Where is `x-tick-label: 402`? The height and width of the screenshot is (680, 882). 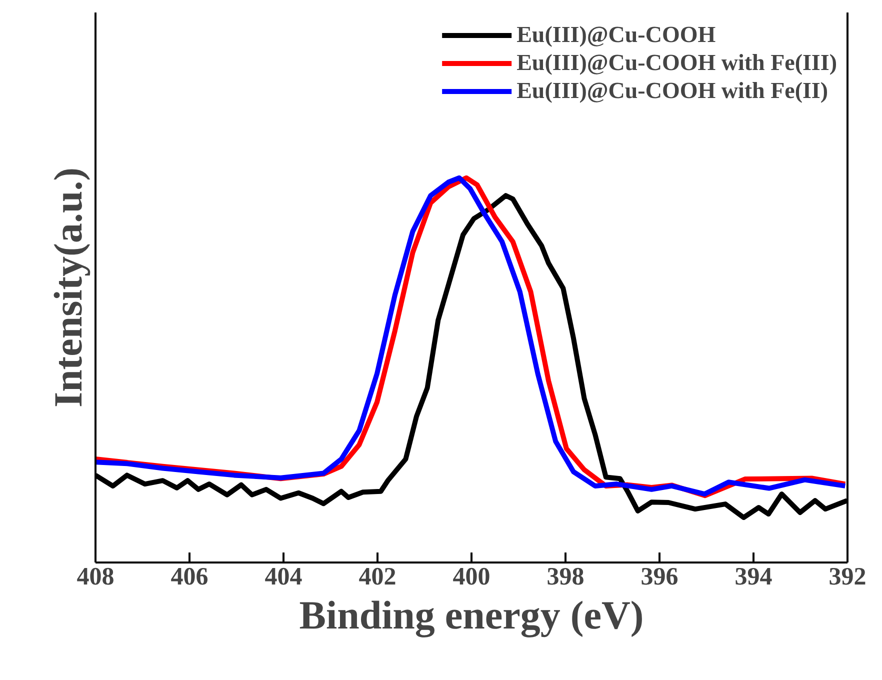 x-tick-label: 402 is located at coordinates (377, 577).